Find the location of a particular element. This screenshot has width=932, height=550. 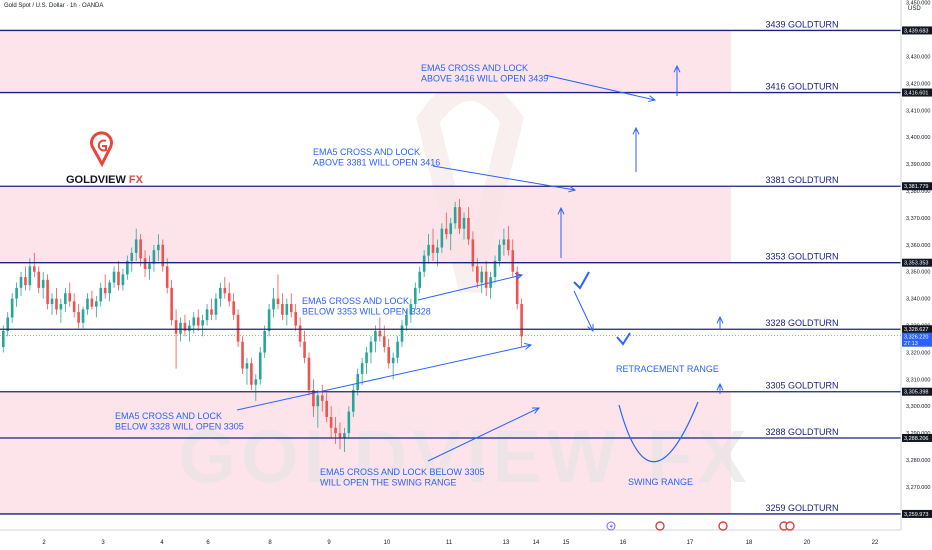

annotation-text: EMA5 CROSS AND LOCK is located at coordinates (355, 301).